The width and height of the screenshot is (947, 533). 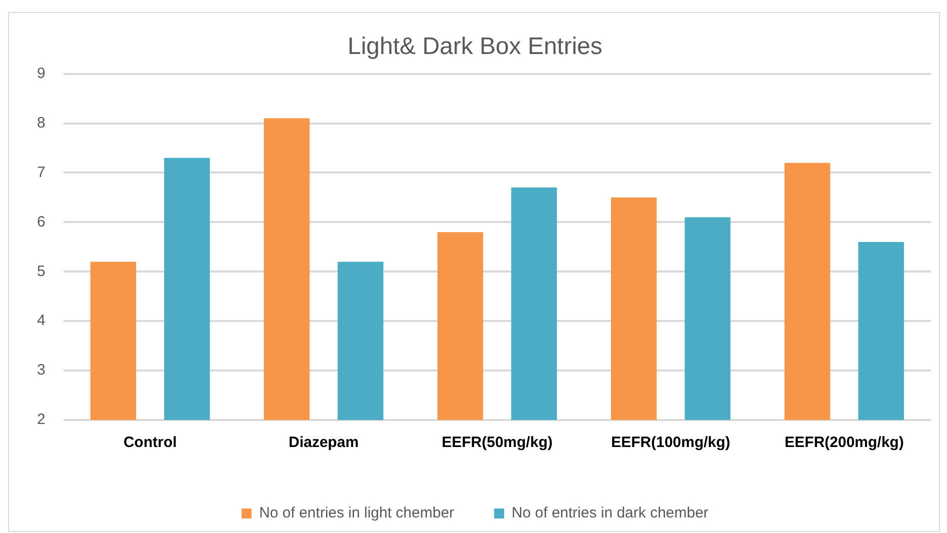 I want to click on x-tick-label: Control, so click(x=150, y=443).